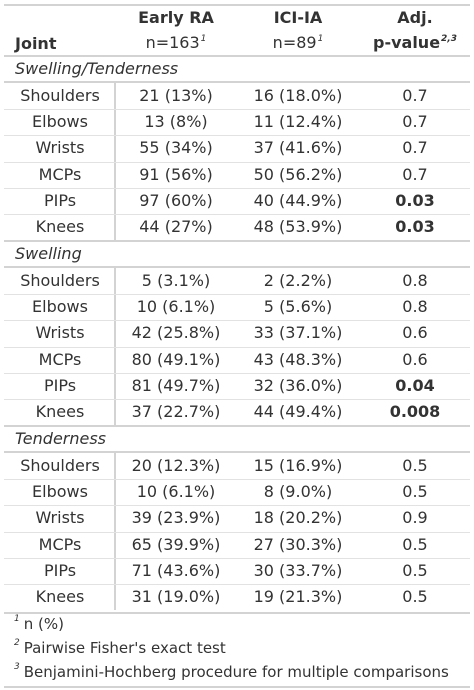 This screenshot has width=474, height=690. What do you see at coordinates (415, 385) in the screenshot?
I see `p-value-cell: 0.04` at bounding box center [415, 385].